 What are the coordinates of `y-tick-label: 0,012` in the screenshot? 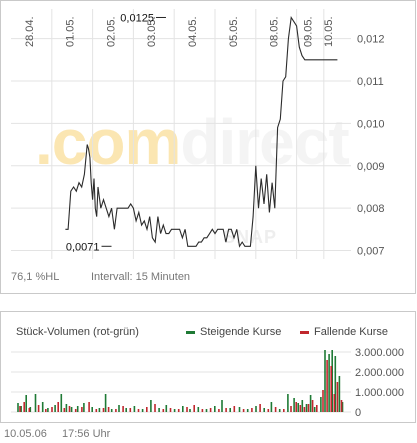 It's located at (371, 40).